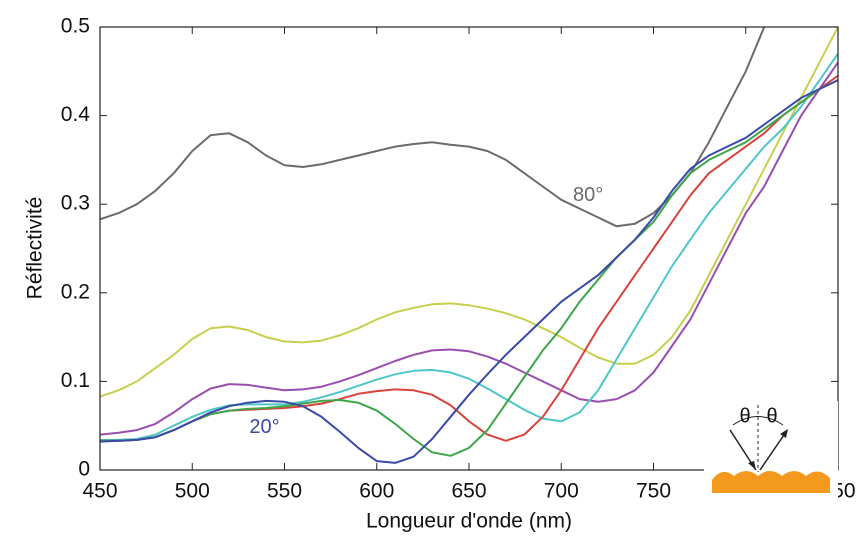  I want to click on inset-arc, so click(758, 421).